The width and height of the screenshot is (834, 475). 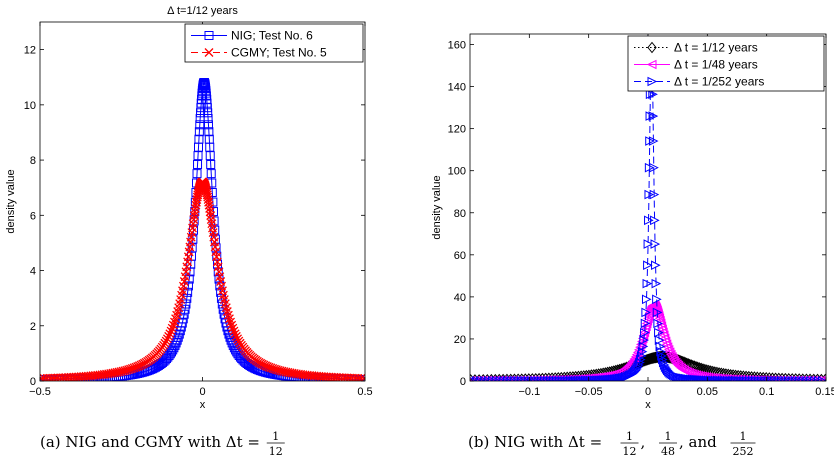 What do you see at coordinates (643, 442) in the screenshot?
I see `caption-sep: ,` at bounding box center [643, 442].